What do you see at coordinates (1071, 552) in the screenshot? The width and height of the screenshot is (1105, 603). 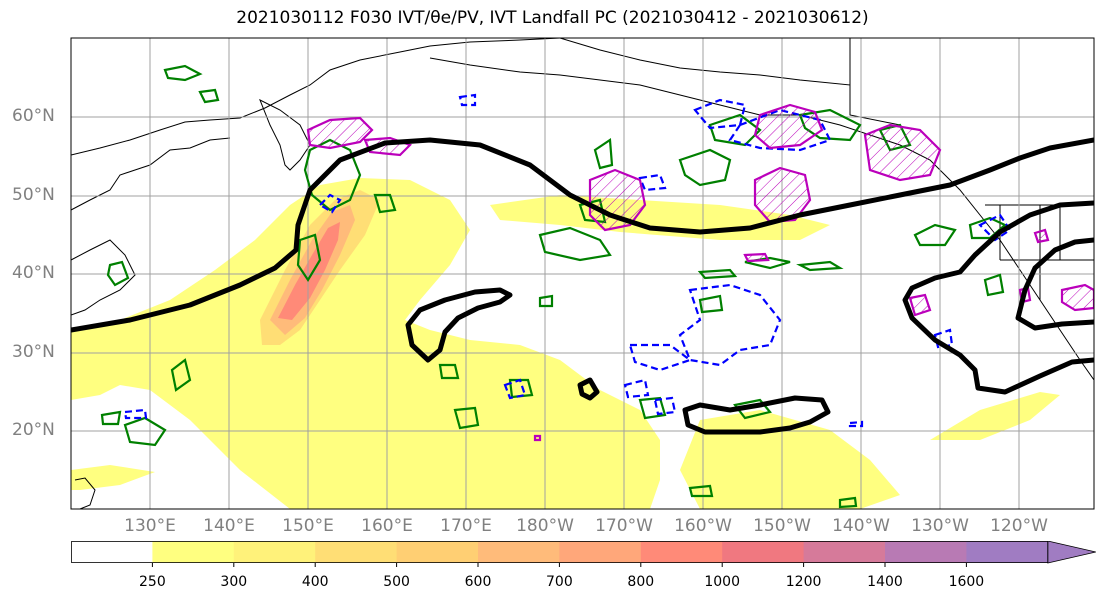 I see `colorbar-extend-arrow` at bounding box center [1071, 552].